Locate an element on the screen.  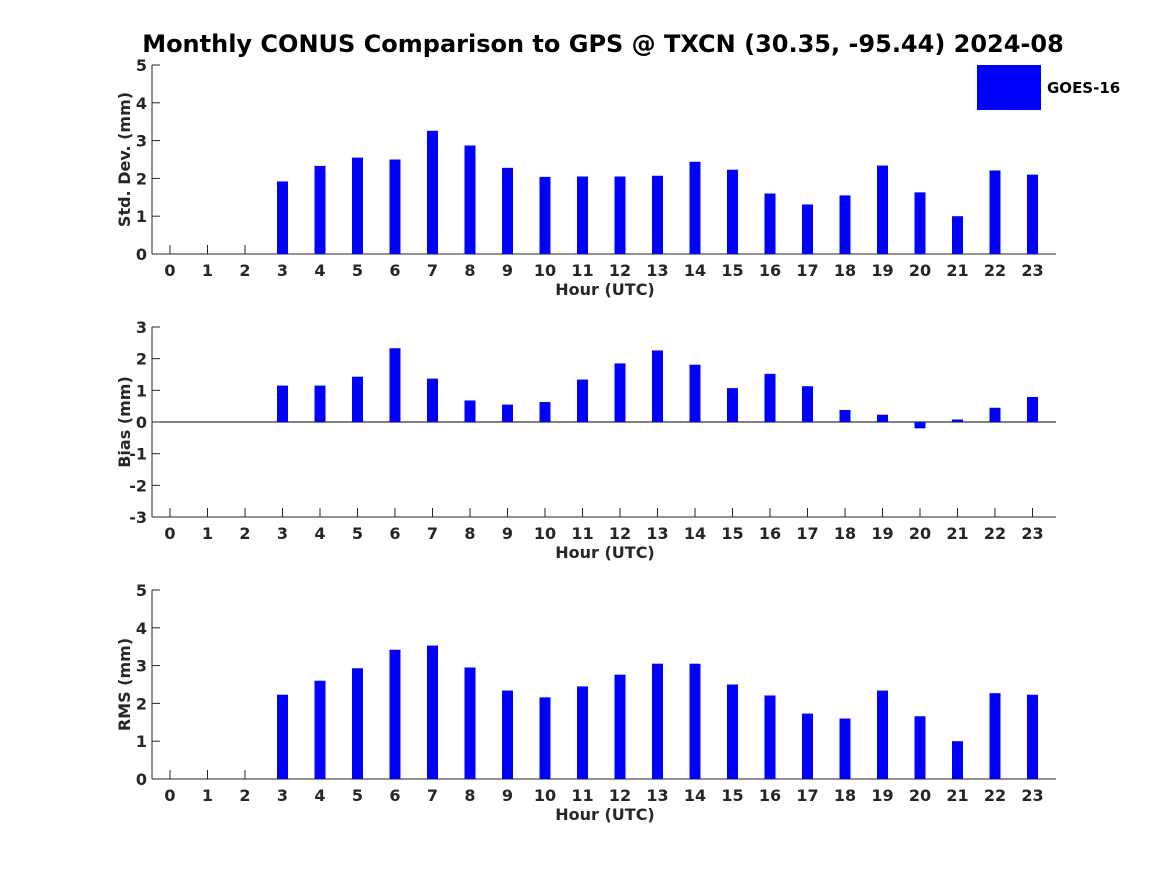
legend-swatch is located at coordinates (1009, 87).